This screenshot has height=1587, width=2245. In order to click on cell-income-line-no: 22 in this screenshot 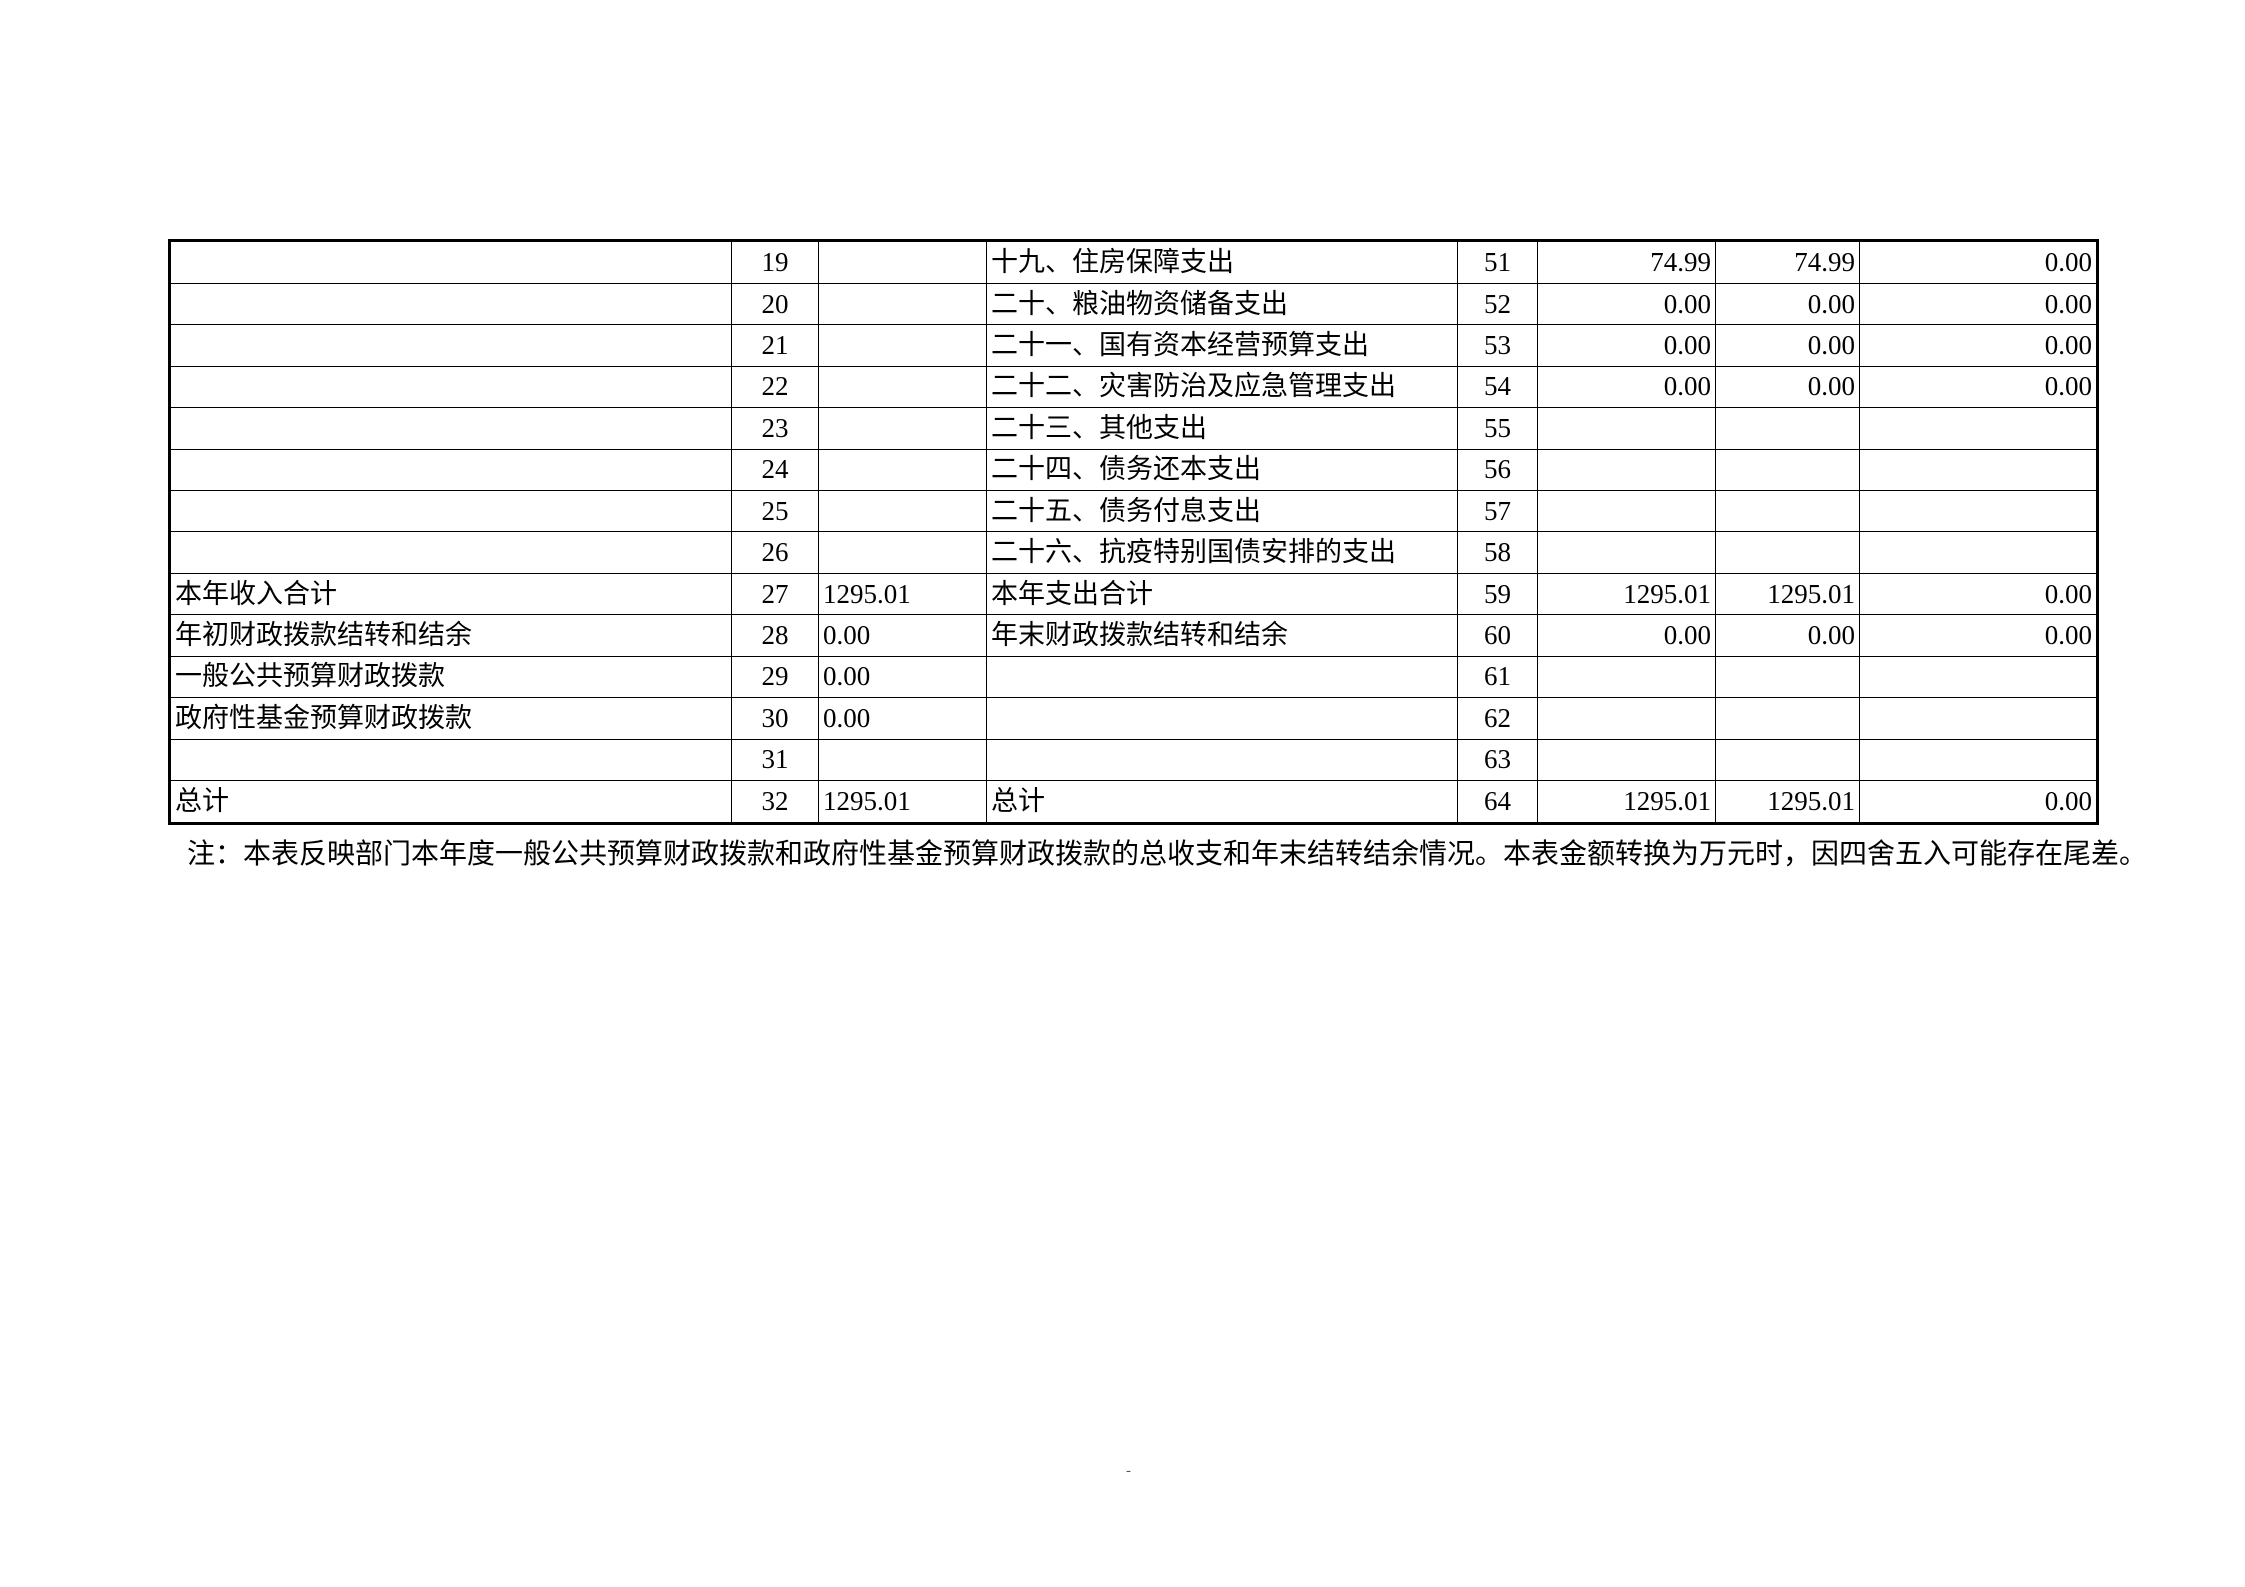, I will do `click(775, 387)`.